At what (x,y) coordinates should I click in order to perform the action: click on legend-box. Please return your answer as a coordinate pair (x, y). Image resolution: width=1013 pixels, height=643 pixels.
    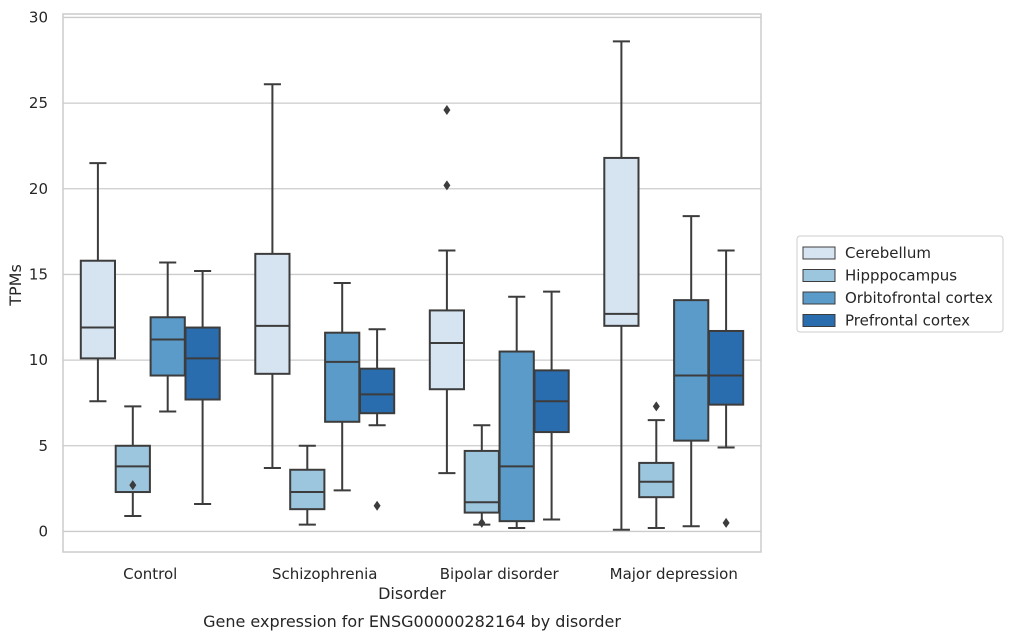
    Looking at the image, I should click on (900, 284).